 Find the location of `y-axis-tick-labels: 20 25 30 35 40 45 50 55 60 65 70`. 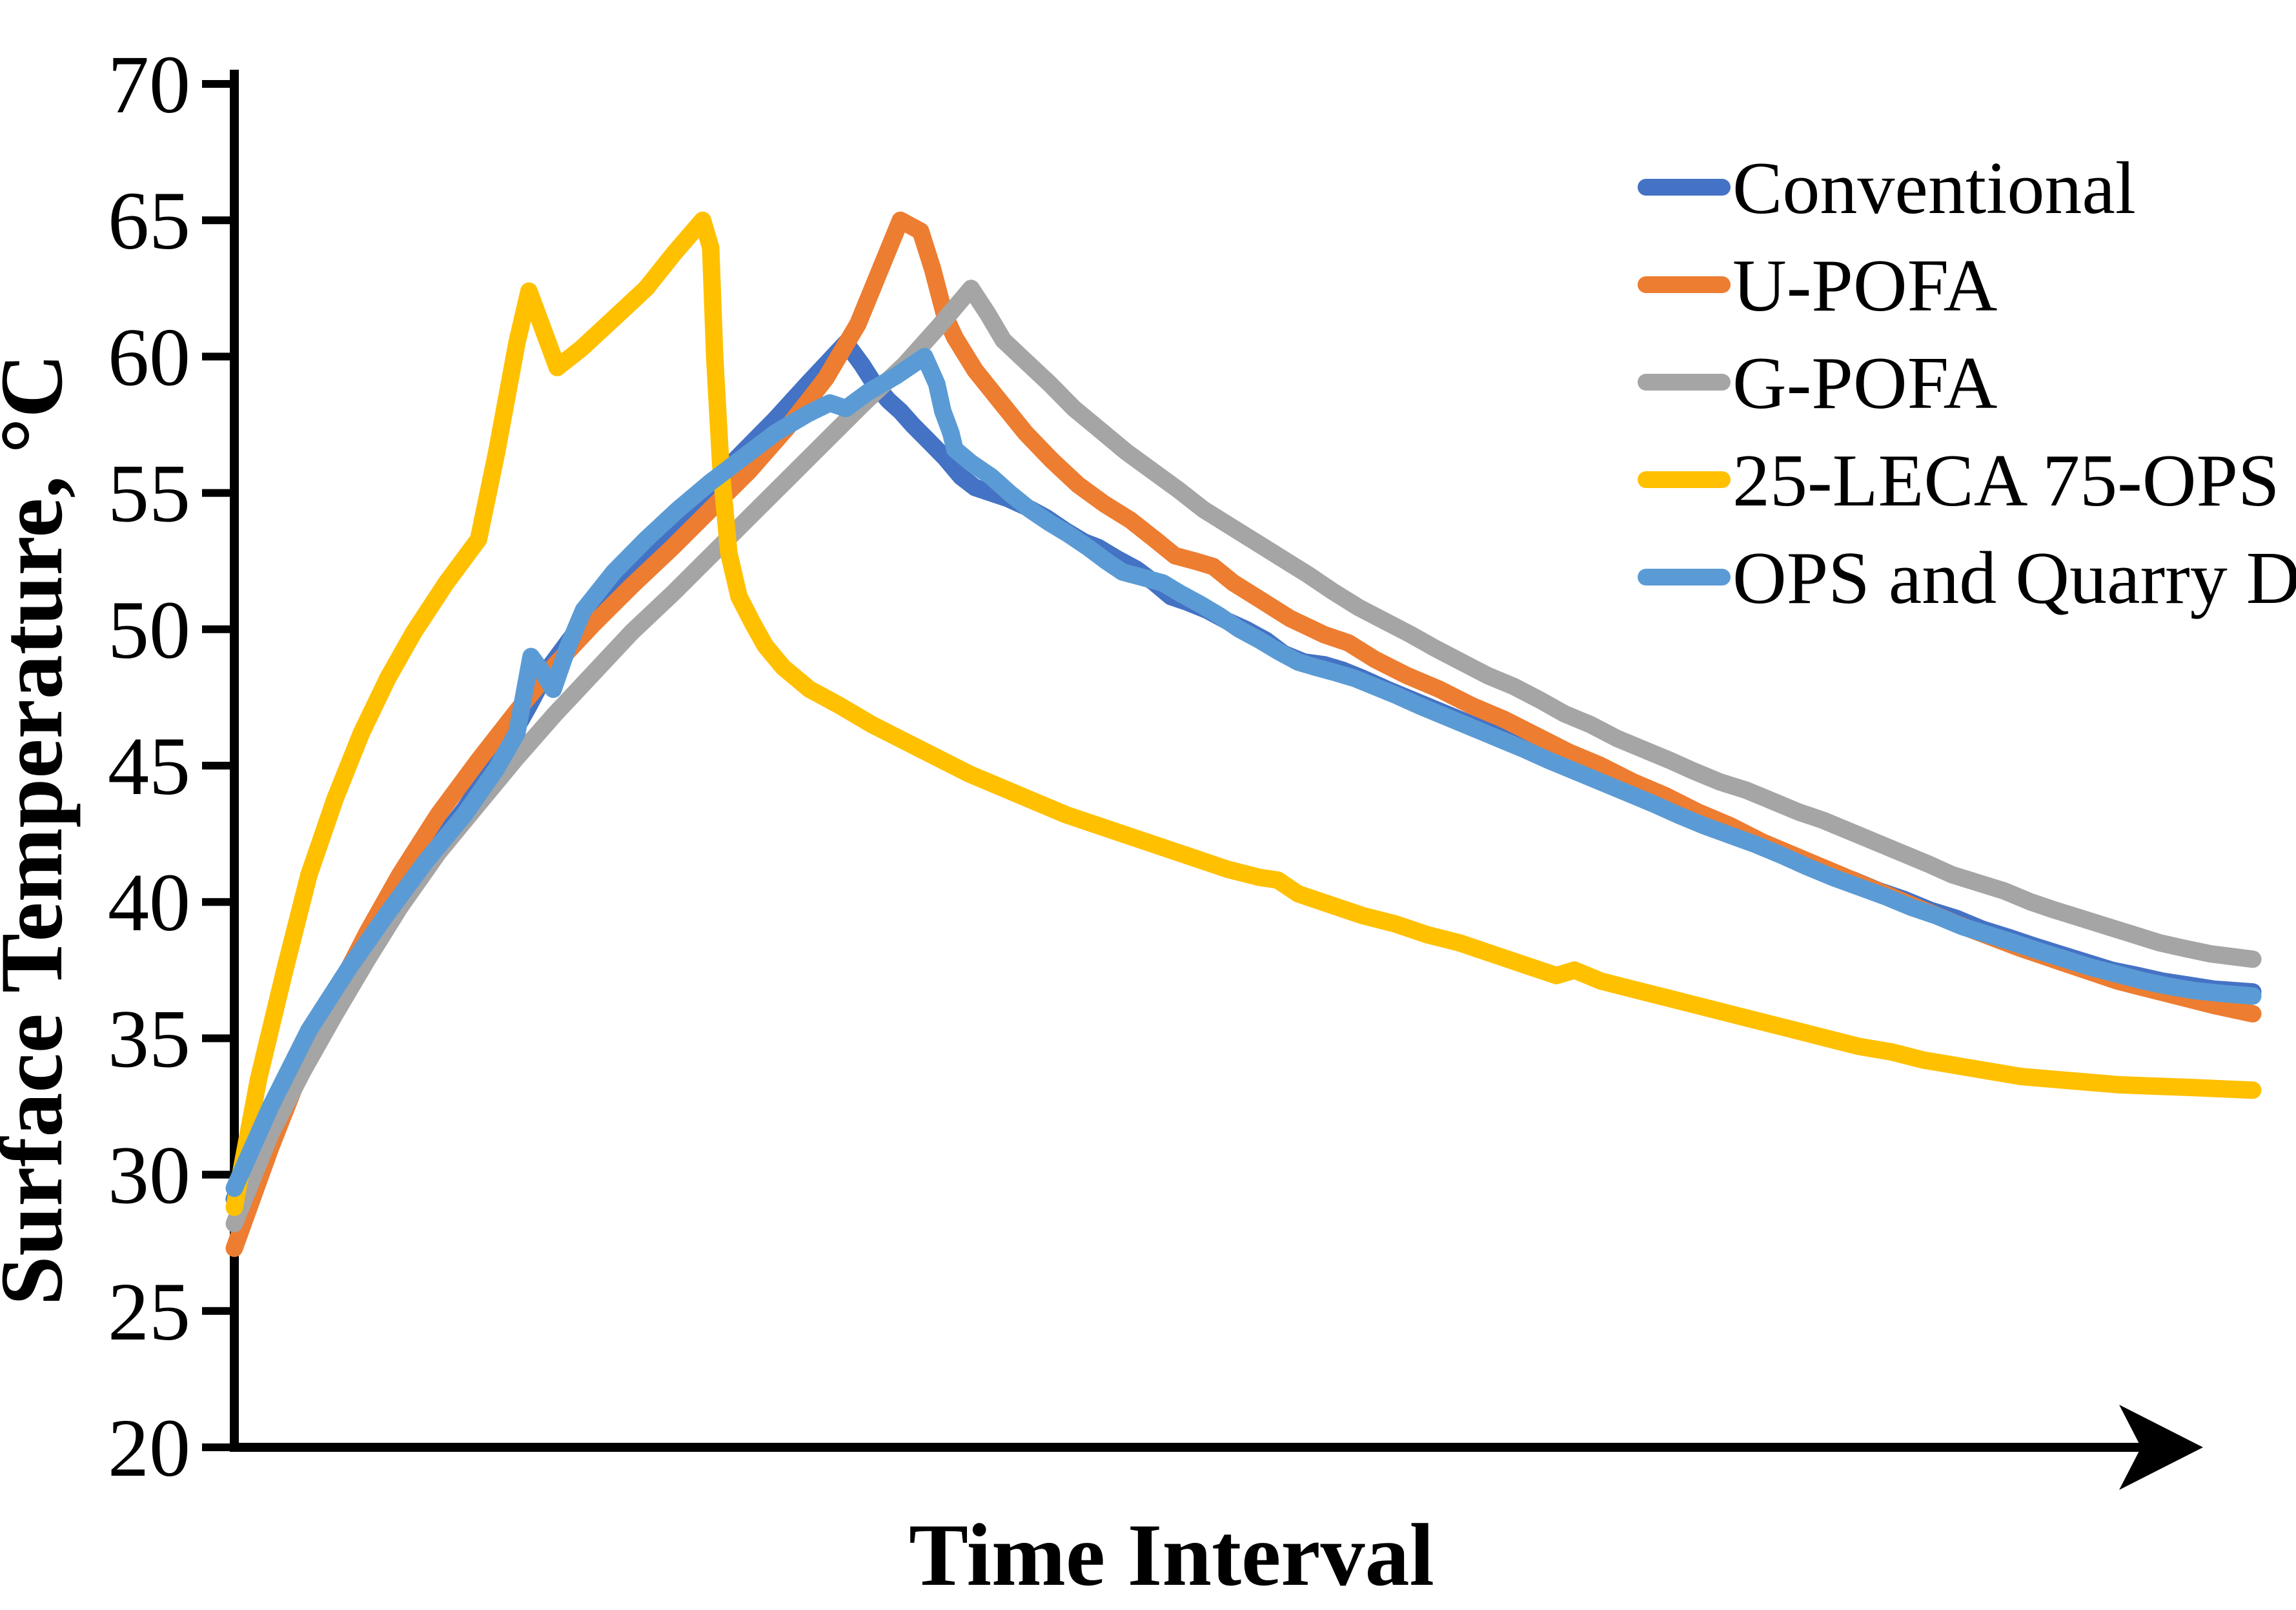

y-axis-tick-labels: 20 25 30 35 40 45 50 55 60 65 70 is located at coordinates (149, 766).